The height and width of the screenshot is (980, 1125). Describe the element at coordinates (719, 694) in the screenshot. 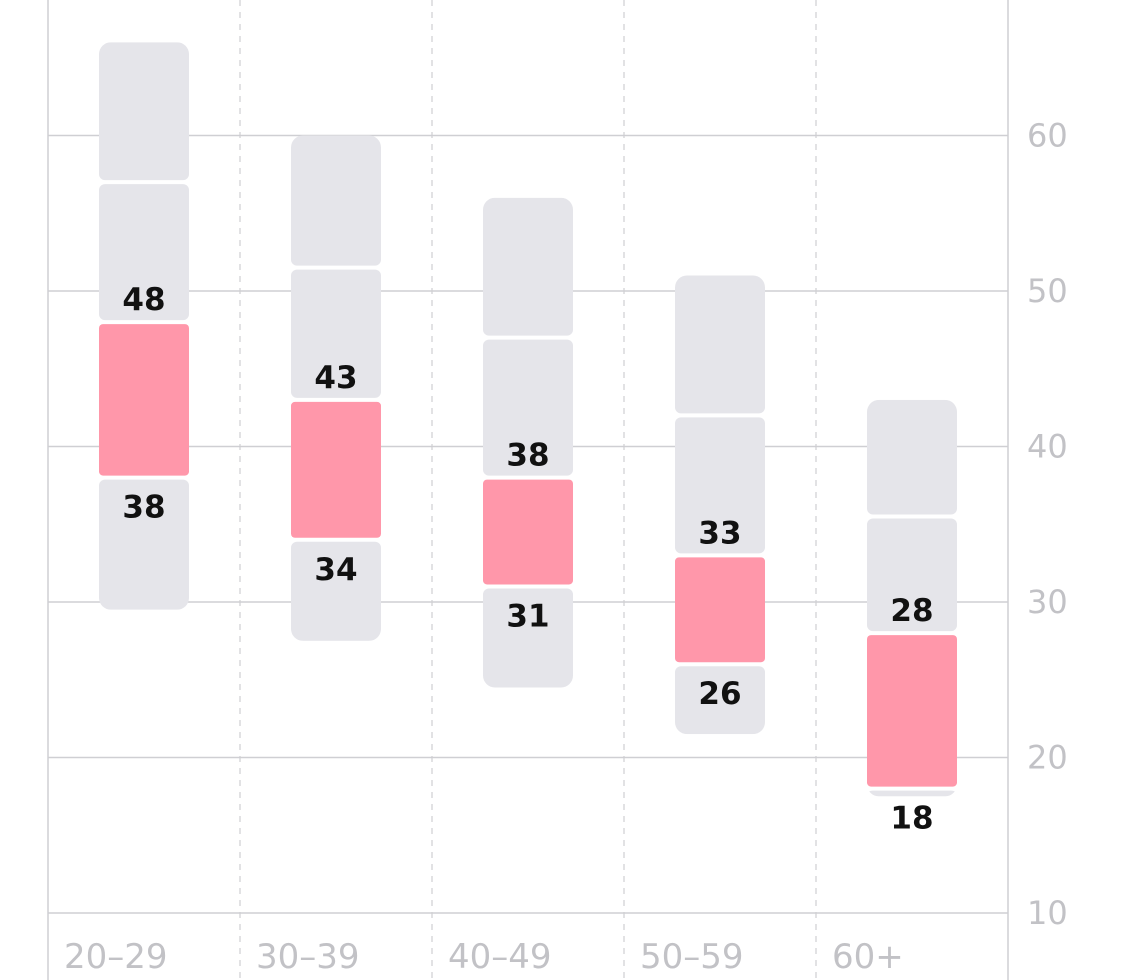

I see `value-label-low: 26` at that location.